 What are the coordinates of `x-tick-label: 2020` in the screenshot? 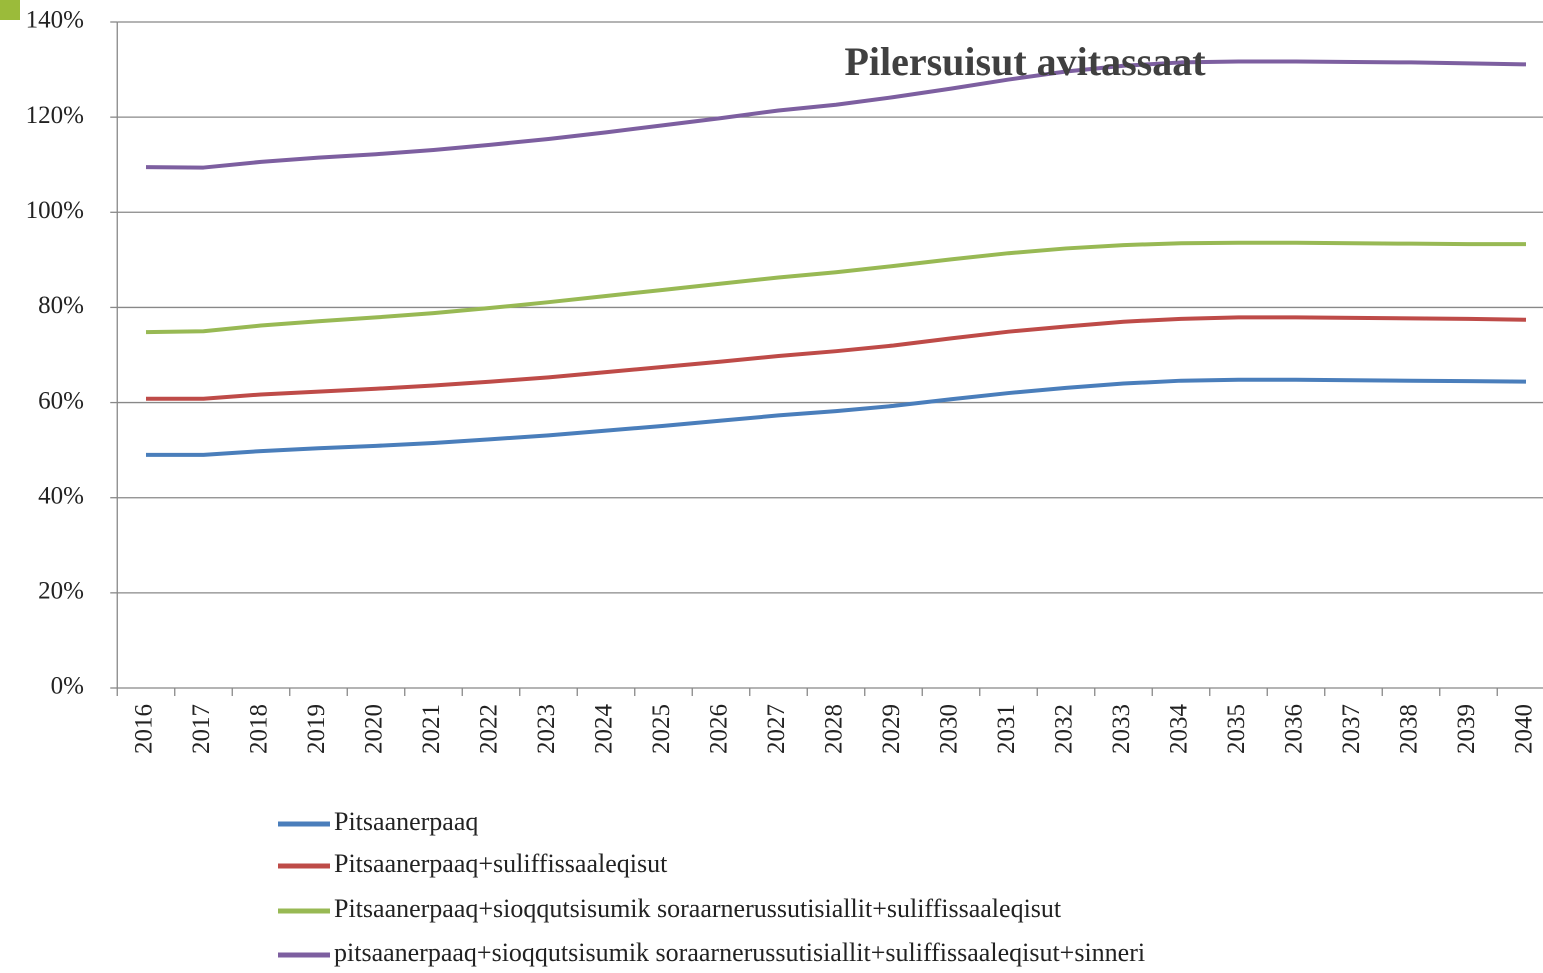 It's located at (374, 729).